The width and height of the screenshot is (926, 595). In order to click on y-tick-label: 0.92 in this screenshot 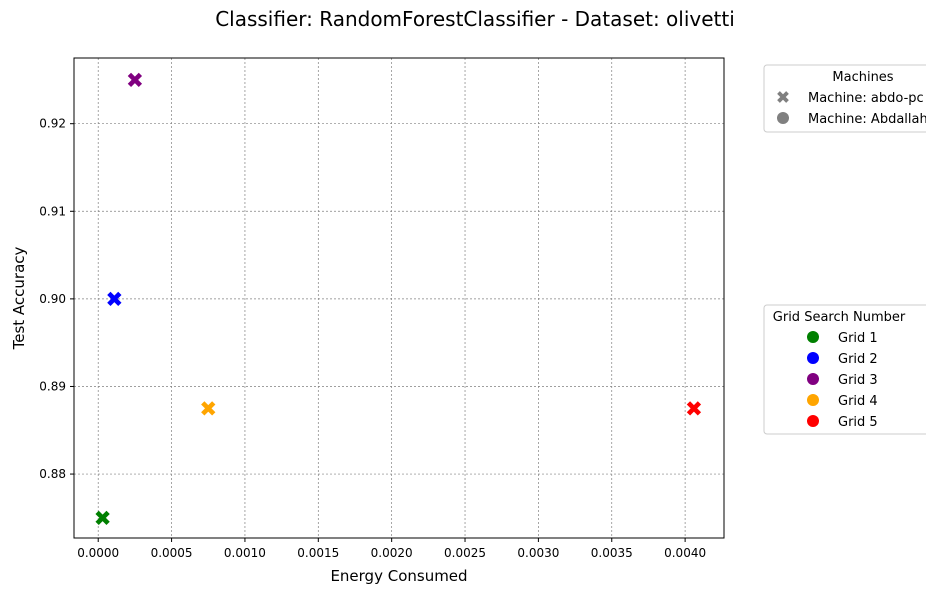, I will do `click(52, 124)`.